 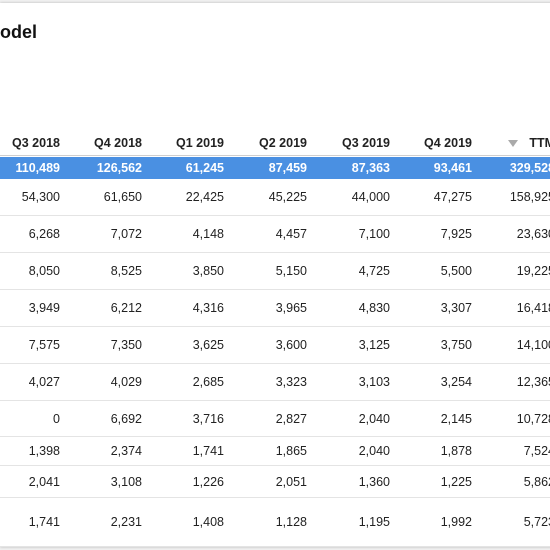 What do you see at coordinates (452, 168) in the screenshot?
I see `cell: 93,461` at bounding box center [452, 168].